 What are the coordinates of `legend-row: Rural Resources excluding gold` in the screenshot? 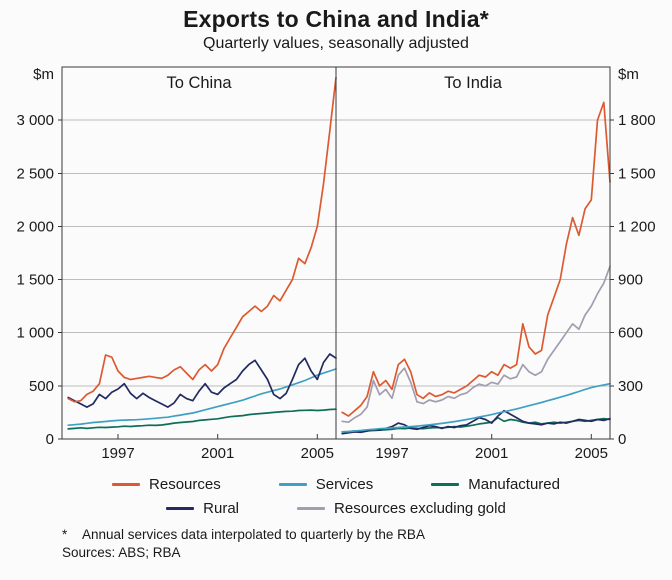 It's located at (336, 508).